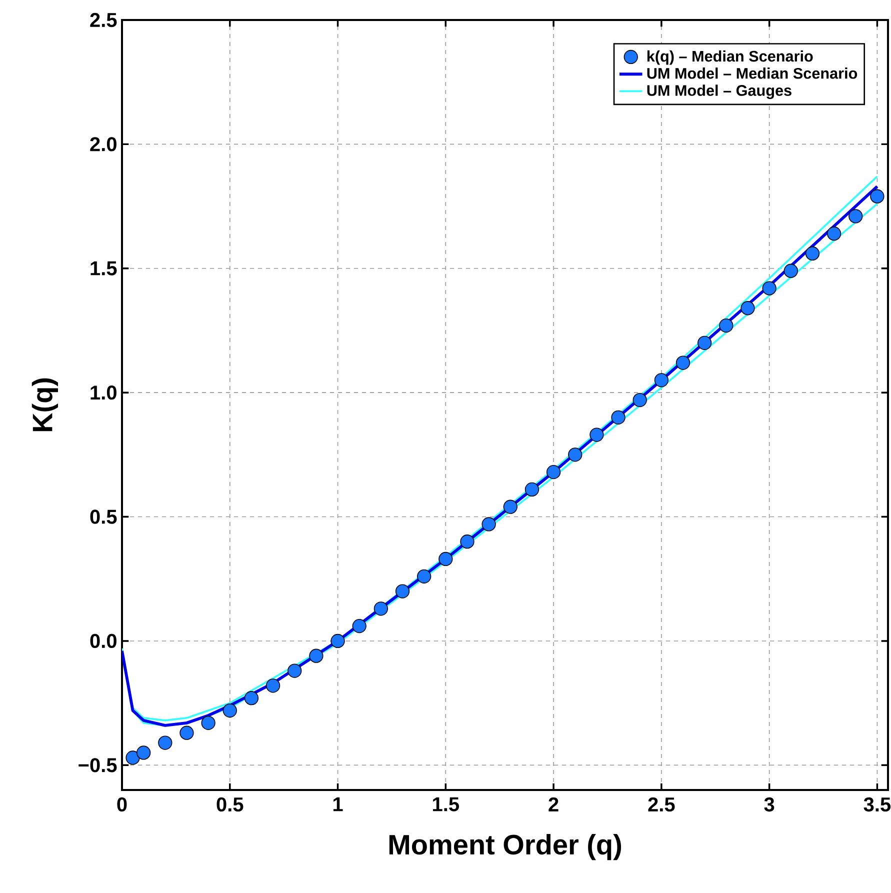 This screenshot has width=891, height=893. I want to click on y-tick-label: 0.5, so click(103, 517).